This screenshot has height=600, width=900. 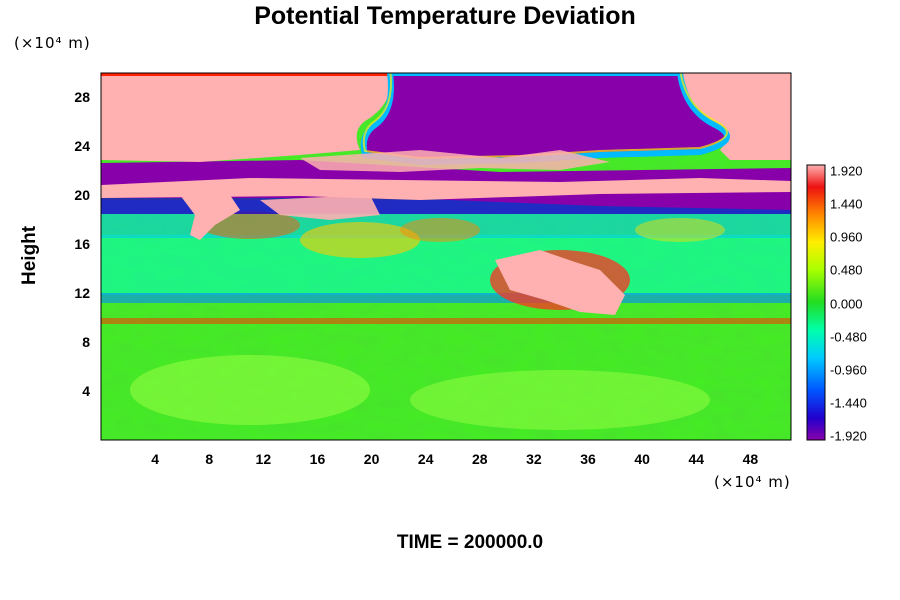 I want to click on y-tick-label: 12, so click(x=82, y=293).